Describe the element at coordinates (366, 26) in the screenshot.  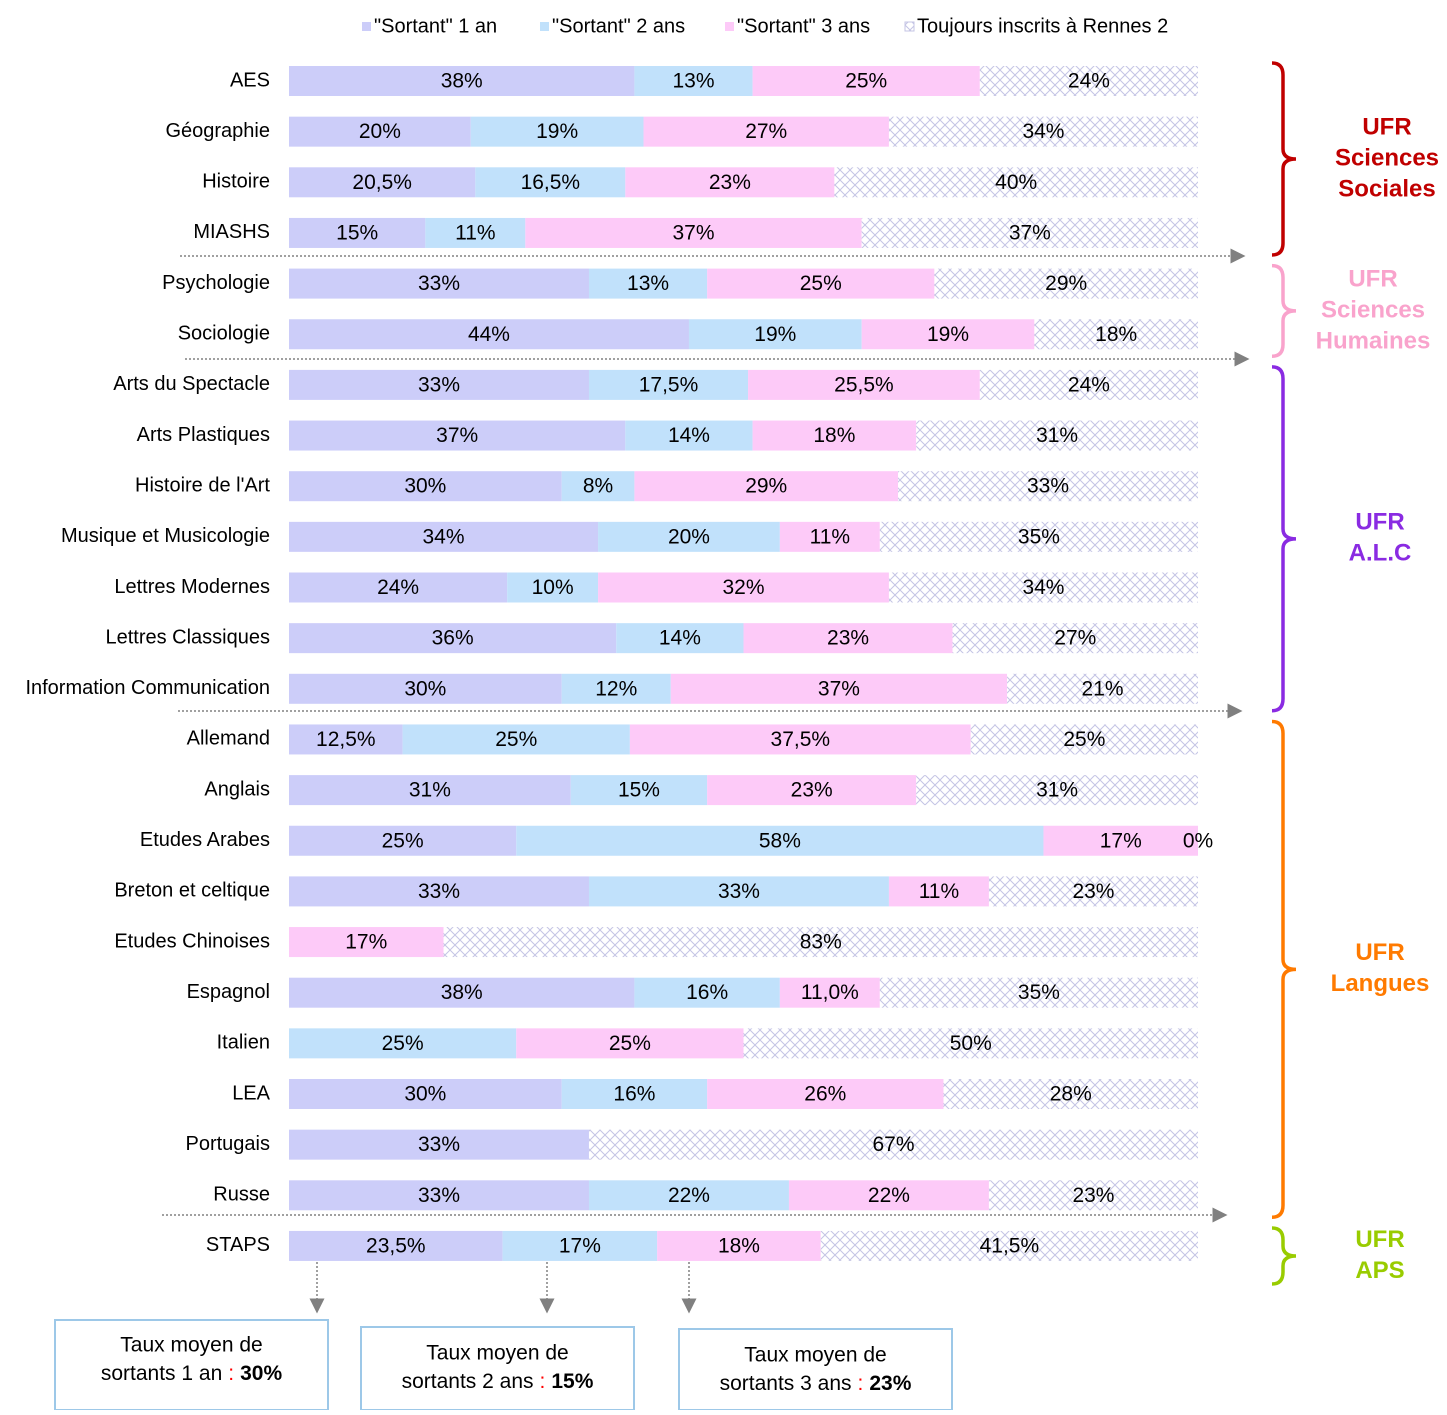
I see `legend-swatch` at that location.